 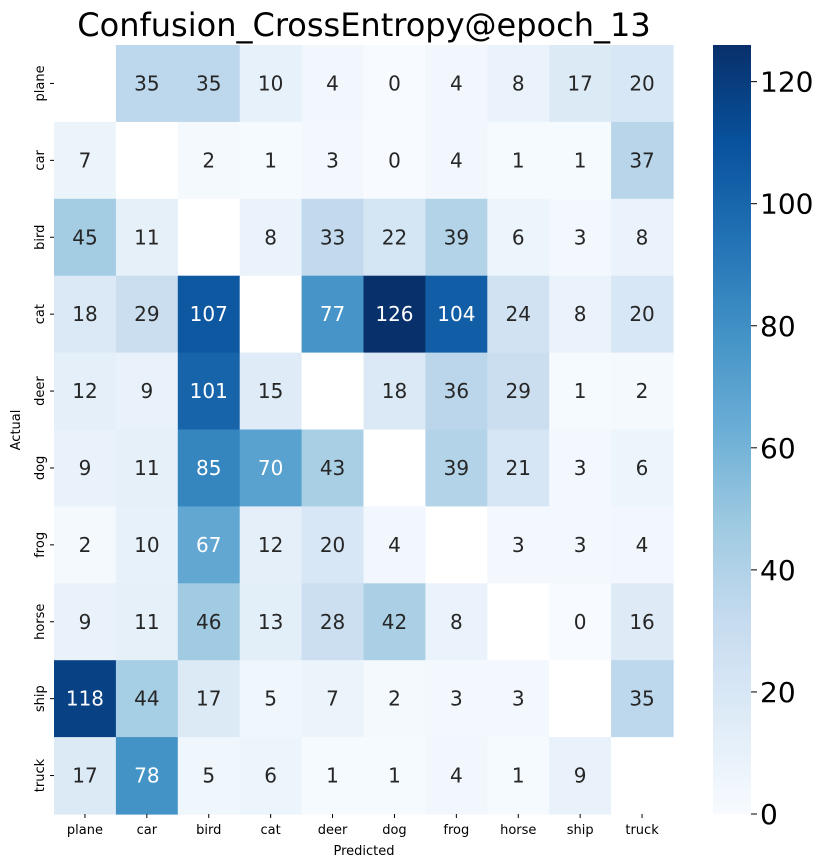 I want to click on cell-value-label: 5, so click(x=270, y=699).